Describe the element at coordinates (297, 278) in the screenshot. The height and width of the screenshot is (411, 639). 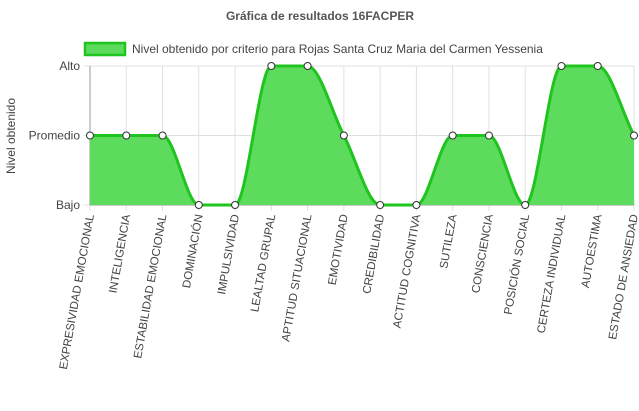
I see `x-tick-label: APTITUD SITUACIONAL` at that location.